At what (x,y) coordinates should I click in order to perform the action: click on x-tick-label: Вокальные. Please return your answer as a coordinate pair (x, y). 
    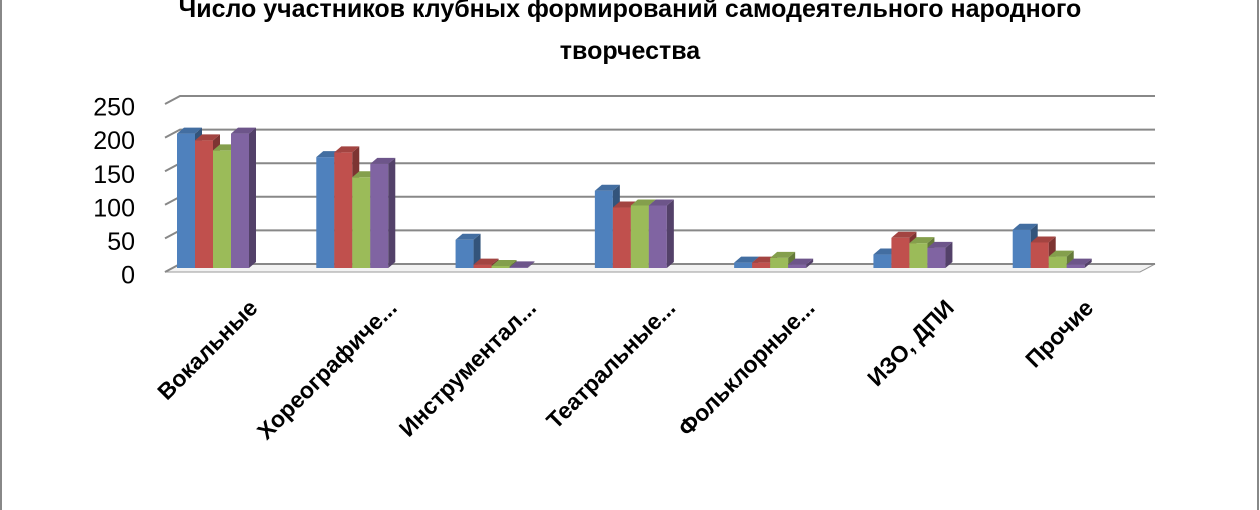
    Looking at the image, I should click on (207, 349).